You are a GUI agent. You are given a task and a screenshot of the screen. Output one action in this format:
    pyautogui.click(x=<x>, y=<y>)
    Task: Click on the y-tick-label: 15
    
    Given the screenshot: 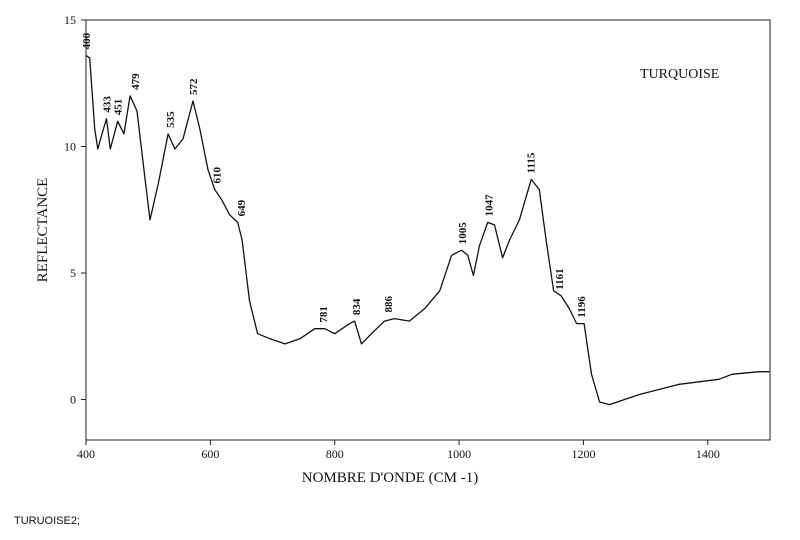 What is the action you would take?
    pyautogui.click(x=70, y=20)
    